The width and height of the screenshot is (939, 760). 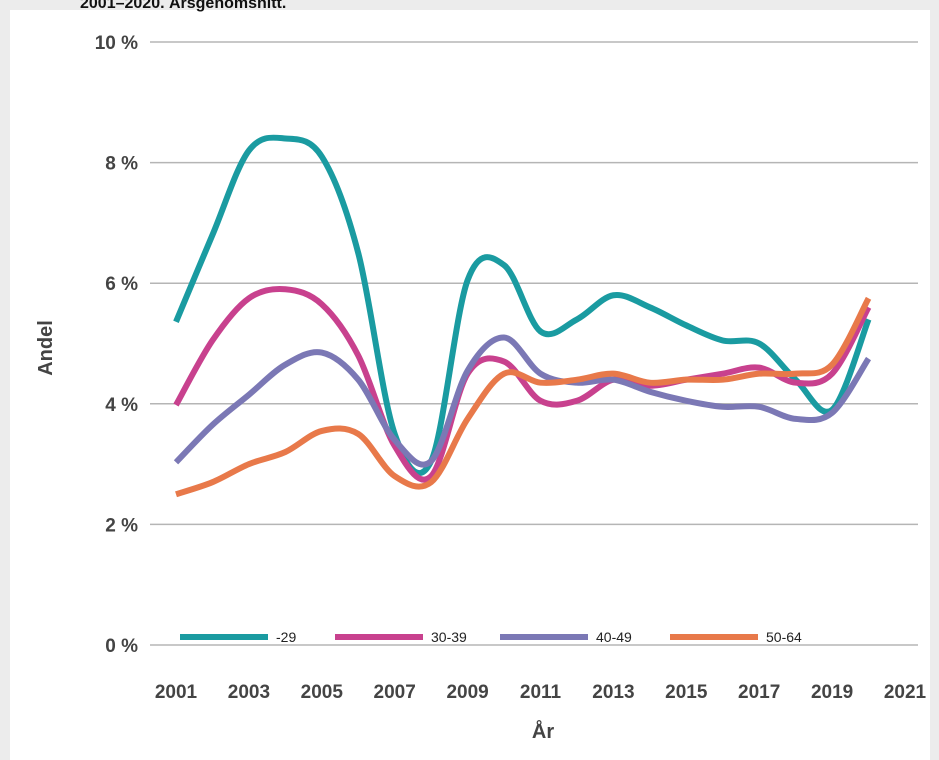 I want to click on chart-title: 2001–2020. Årsgenomsnitt., so click(x=183, y=6).